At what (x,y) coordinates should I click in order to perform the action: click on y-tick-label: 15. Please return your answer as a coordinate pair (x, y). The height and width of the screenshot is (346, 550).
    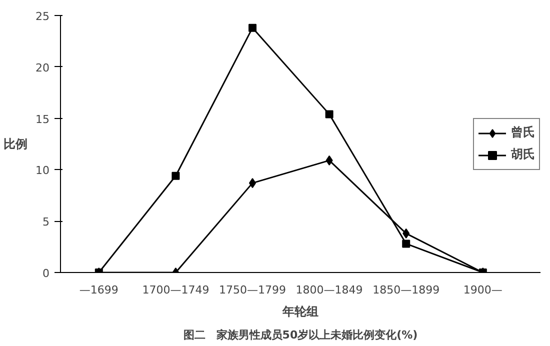
    Looking at the image, I should click on (43, 119).